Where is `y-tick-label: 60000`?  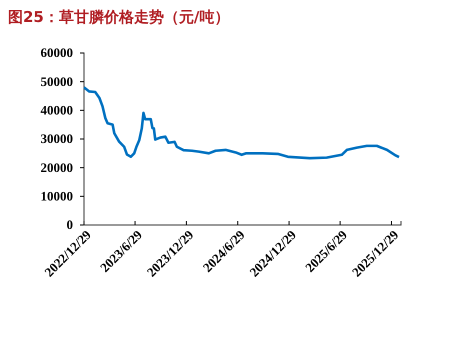
y-tick-label: 60000 is located at coordinates (56, 52).